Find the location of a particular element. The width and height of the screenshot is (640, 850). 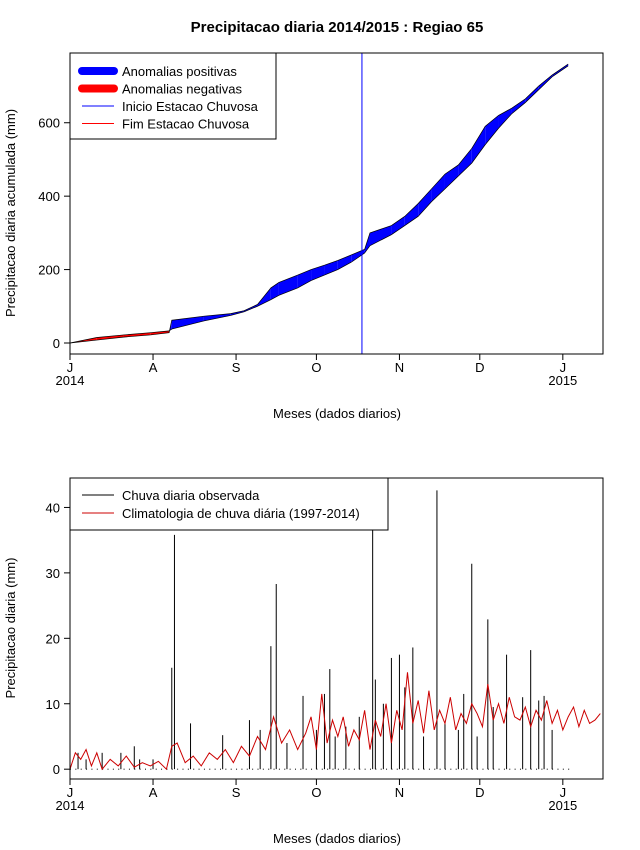

y-tick-label: 20 is located at coordinates (53, 638).